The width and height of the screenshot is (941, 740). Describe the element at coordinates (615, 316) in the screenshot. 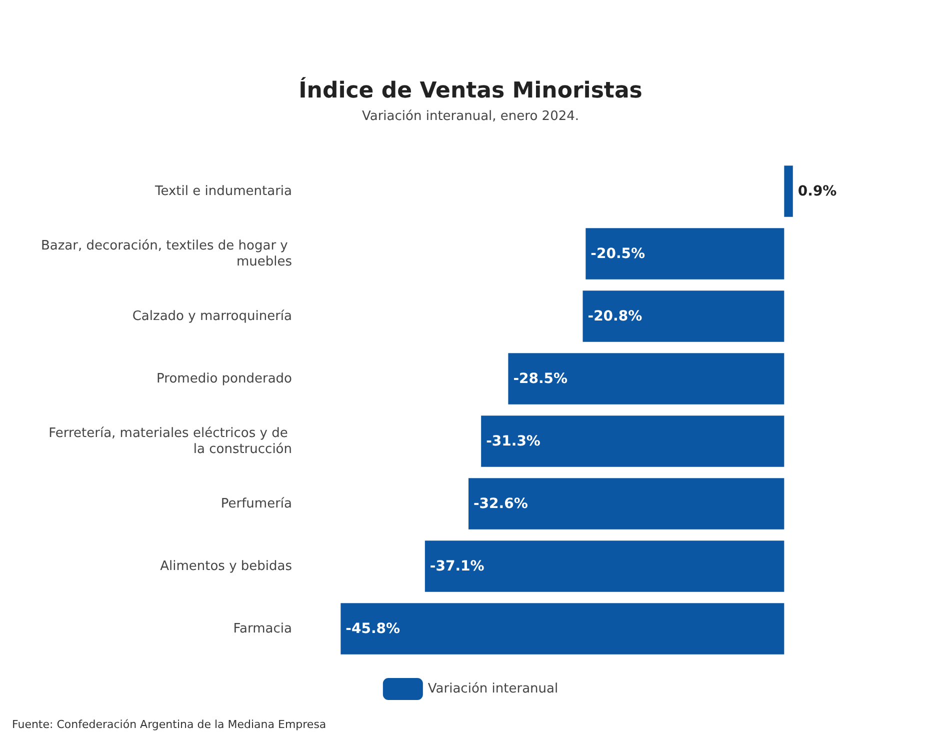

I see `data-label: -20.8%` at that location.